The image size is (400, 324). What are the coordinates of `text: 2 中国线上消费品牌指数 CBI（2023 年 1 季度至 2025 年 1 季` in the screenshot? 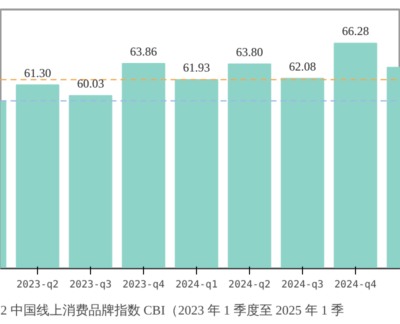 It's located at (172, 310).